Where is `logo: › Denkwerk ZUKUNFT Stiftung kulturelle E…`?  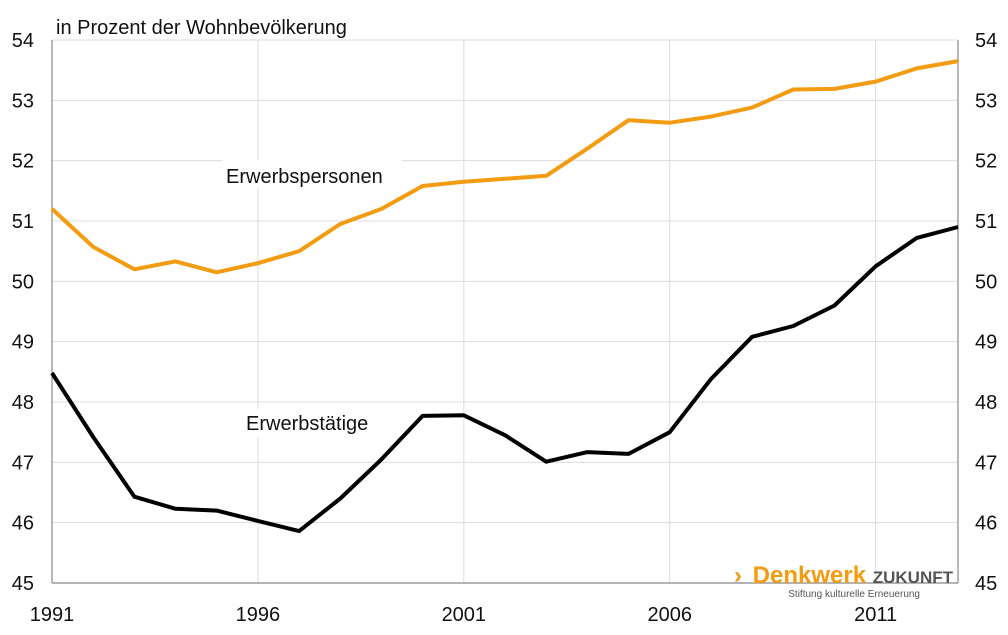 logo: › Denkwerk ZUKUNFT Stiftung kulturelle E… is located at coordinates (844, 581).